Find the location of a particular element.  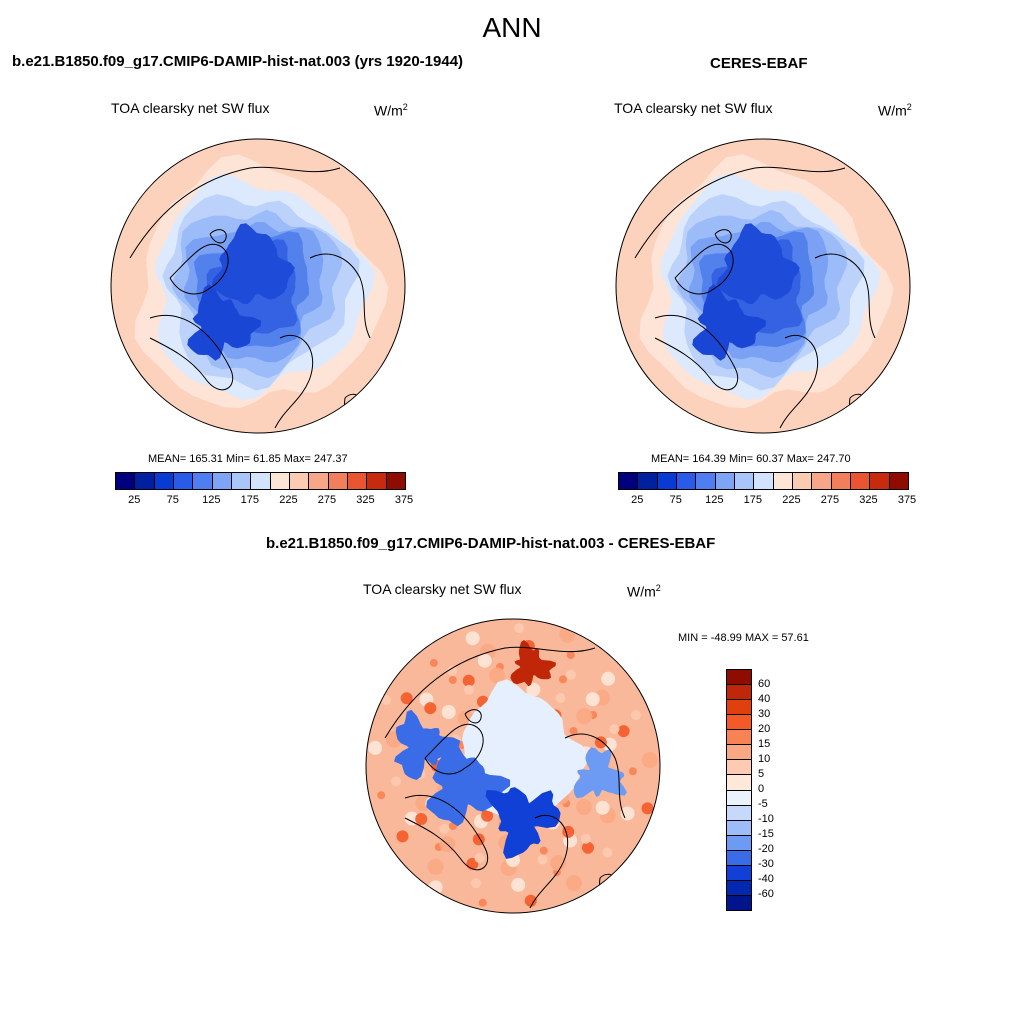

obs-unit-label: W/m2 is located at coordinates (895, 110).